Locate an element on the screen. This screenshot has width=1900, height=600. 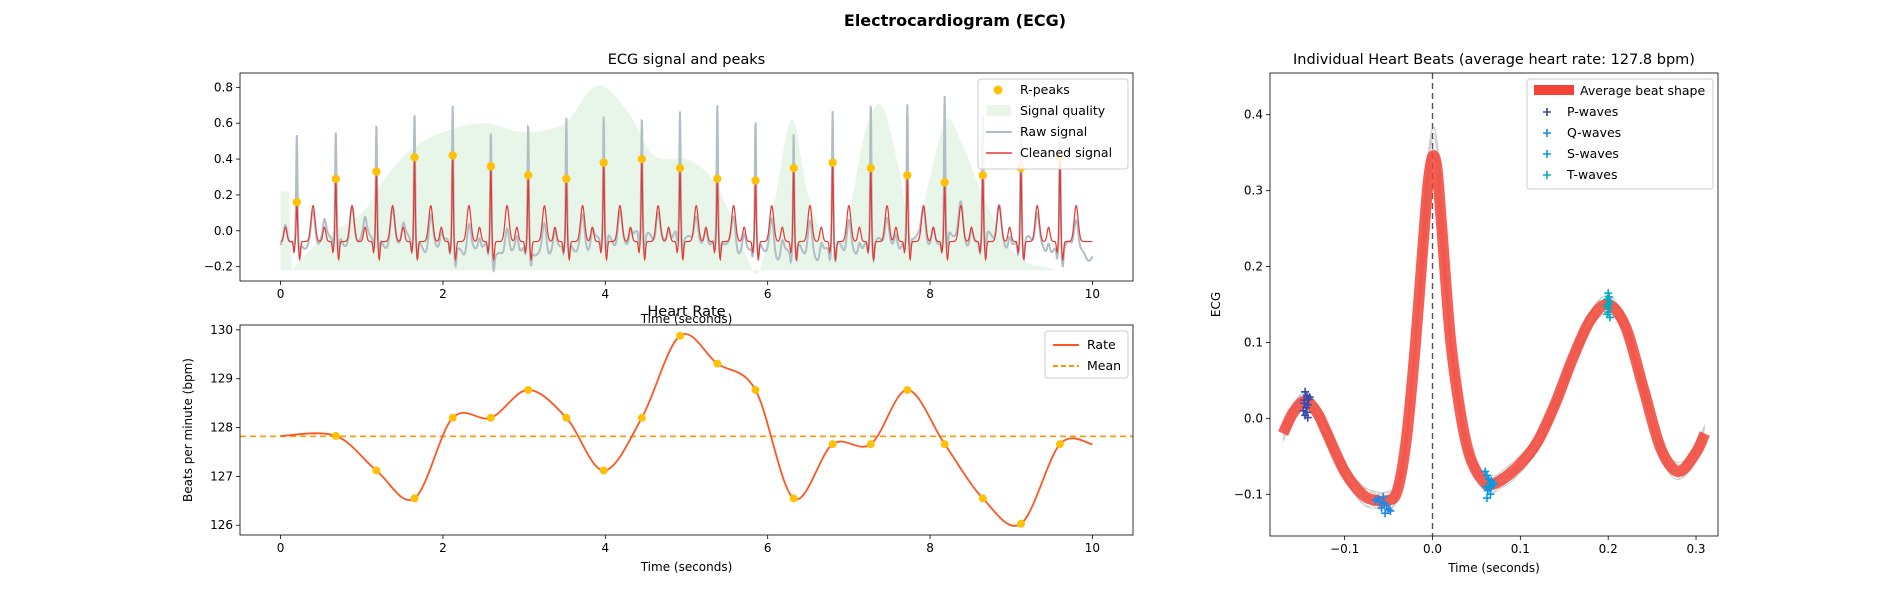
y-tick-label: 129 is located at coordinates (221, 379).